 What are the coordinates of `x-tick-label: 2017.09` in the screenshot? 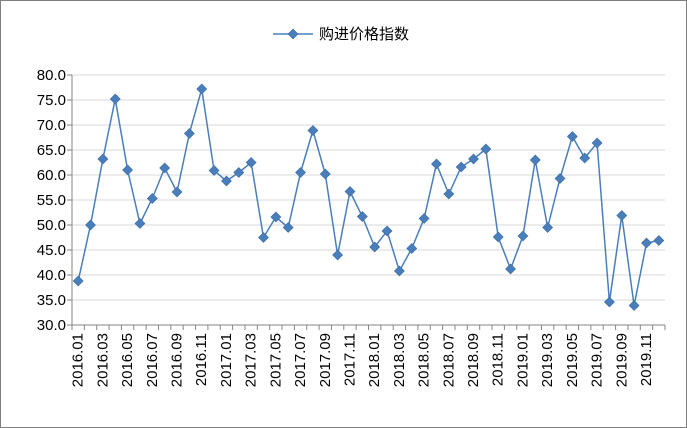 It's located at (325, 360).